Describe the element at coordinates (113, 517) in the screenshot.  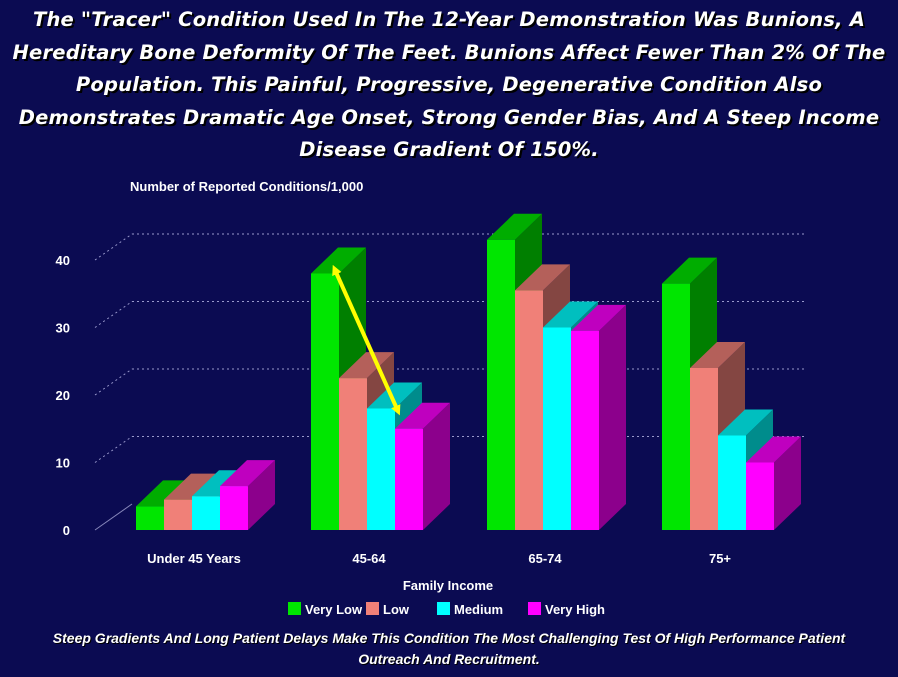
I see `floor-edge` at that location.